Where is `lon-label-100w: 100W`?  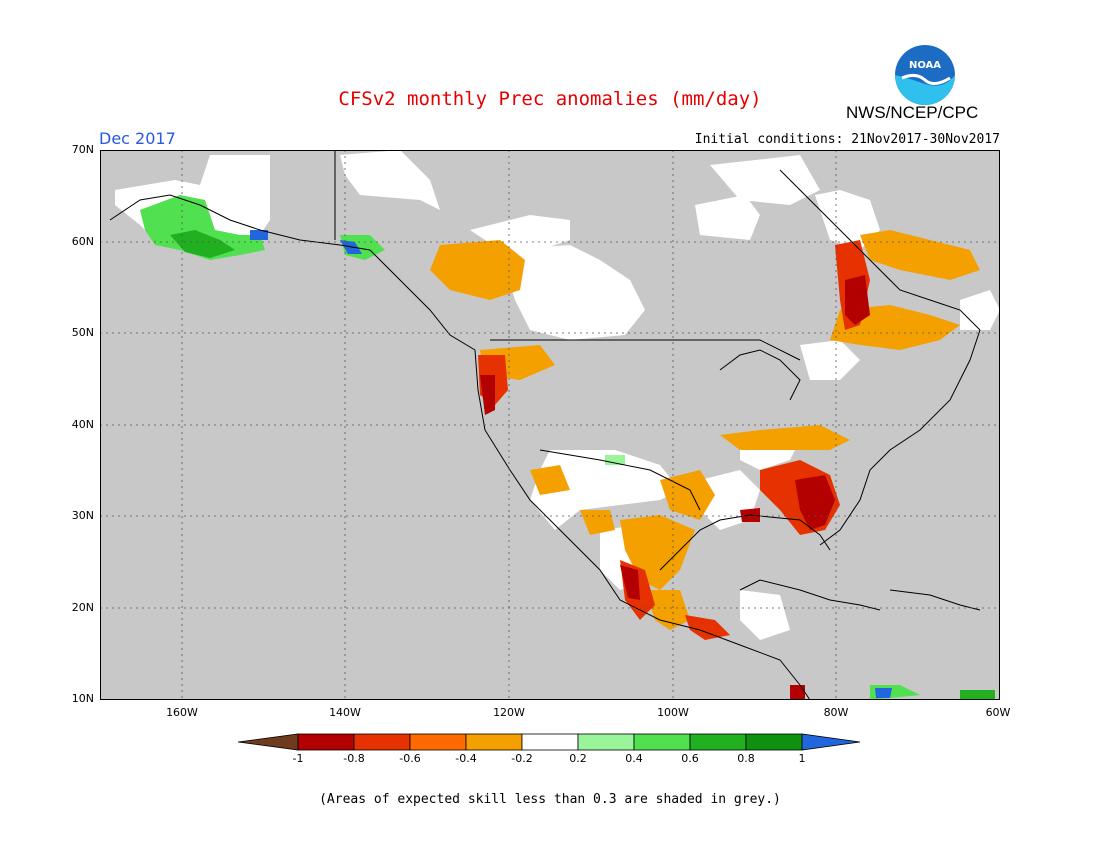
lon-label-100w: 100W is located at coordinates (673, 712).